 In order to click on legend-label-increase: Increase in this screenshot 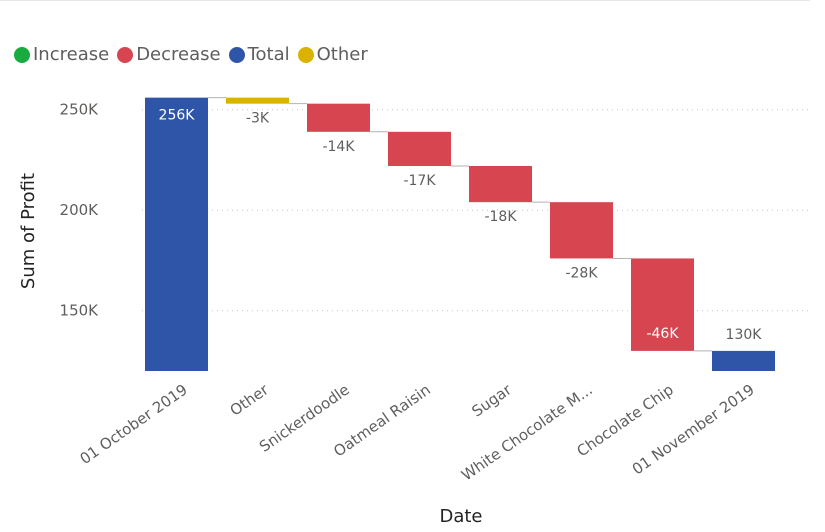, I will do `click(71, 54)`.